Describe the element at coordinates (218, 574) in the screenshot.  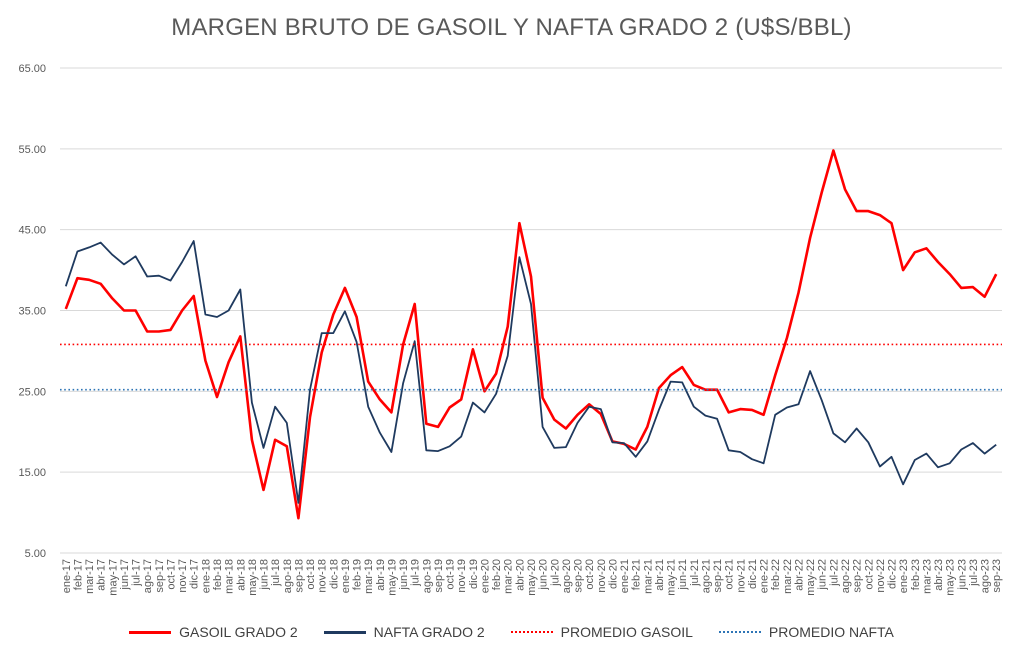
I see `x-tick-label: feb-18` at that location.